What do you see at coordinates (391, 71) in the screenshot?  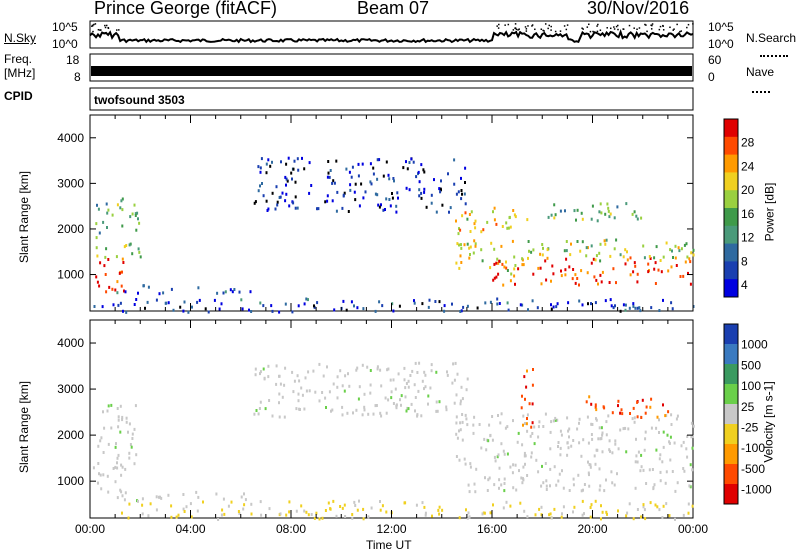 I see `freq-band` at bounding box center [391, 71].